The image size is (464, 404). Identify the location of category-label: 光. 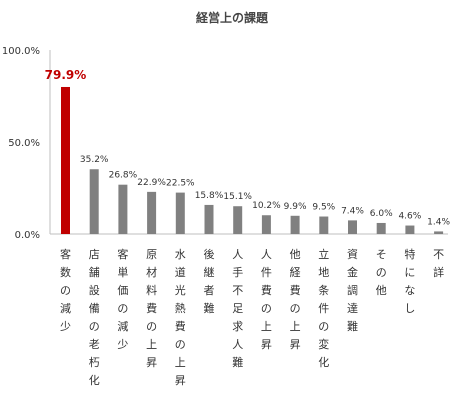
(180, 290).